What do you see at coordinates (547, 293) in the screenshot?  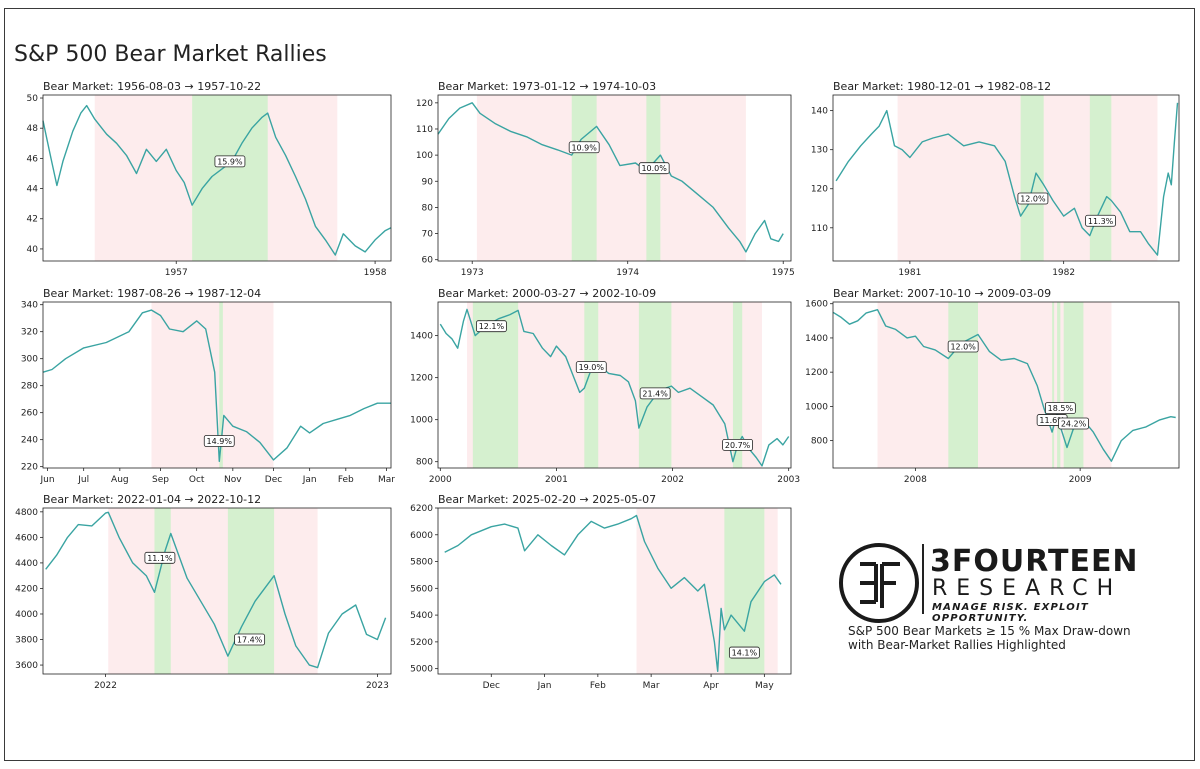 I see `chart-title: Bear Market: 2000-03-27 → 2002-10-09` at bounding box center [547, 293].